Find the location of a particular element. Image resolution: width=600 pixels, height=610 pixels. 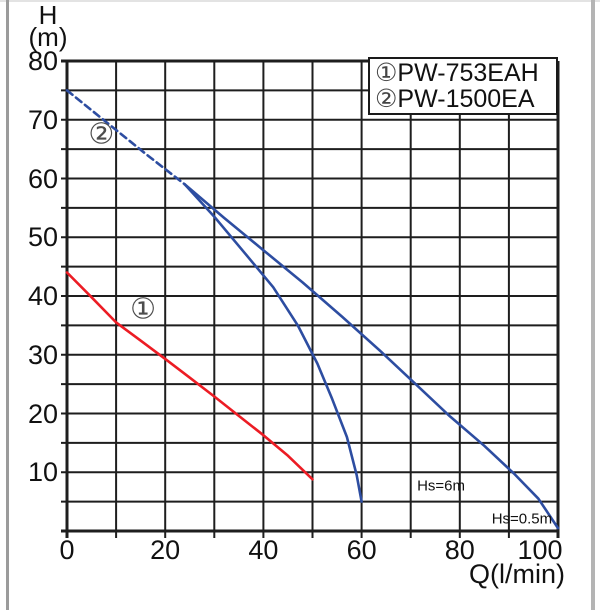

x-tick-label-100: 100 is located at coordinates (540, 550).